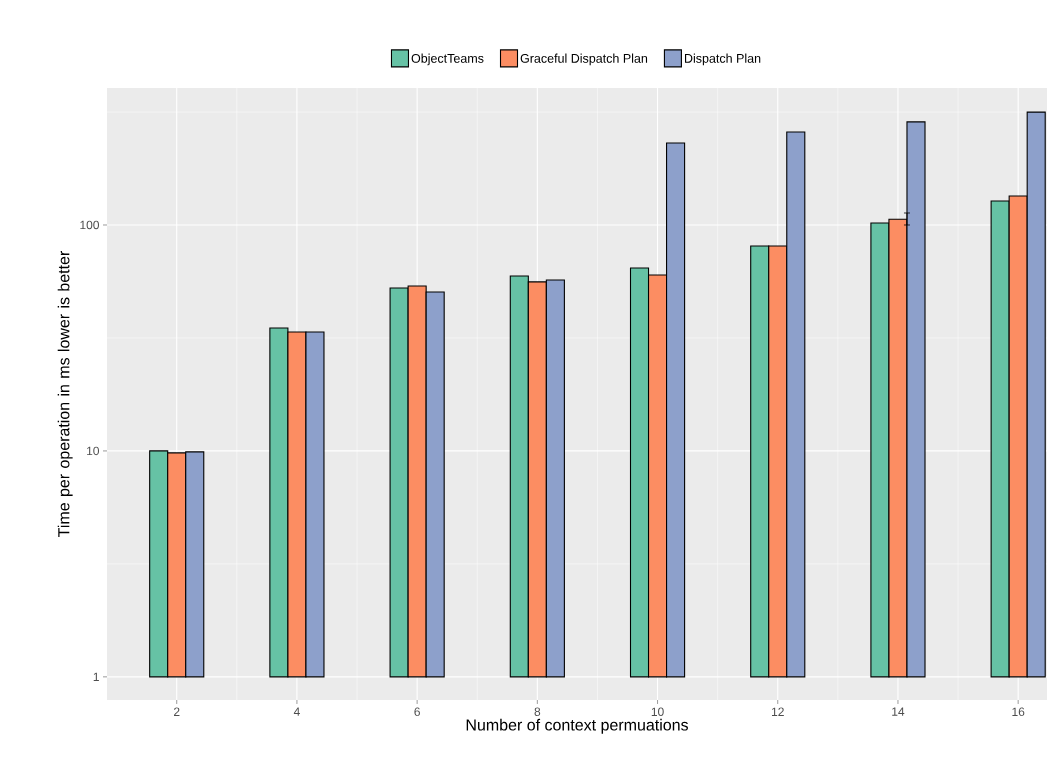 The width and height of the screenshot is (1054, 763). Describe the element at coordinates (65, 394) in the screenshot. I see `y-axis-title: Time per operation in ms lower is better` at that location.